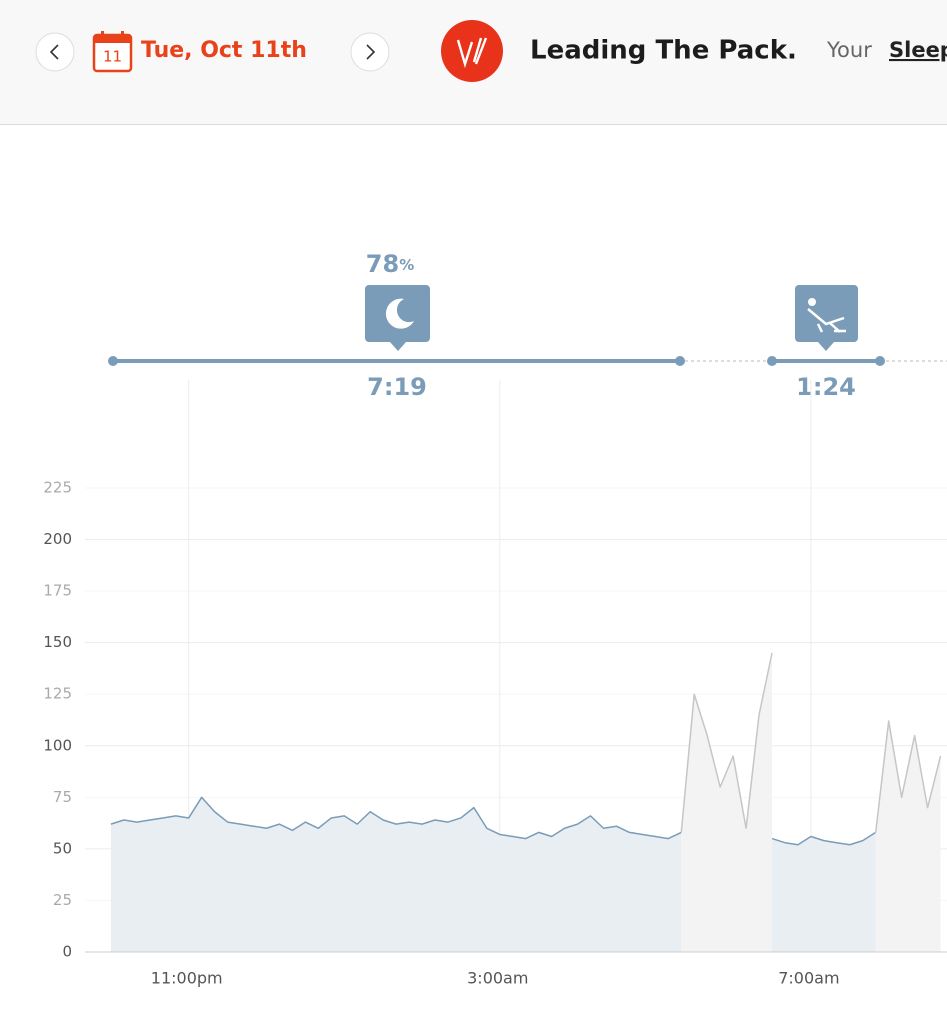 This screenshot has height=1024, width=947. I want to click on y-tick-label: 0, so click(67, 952).